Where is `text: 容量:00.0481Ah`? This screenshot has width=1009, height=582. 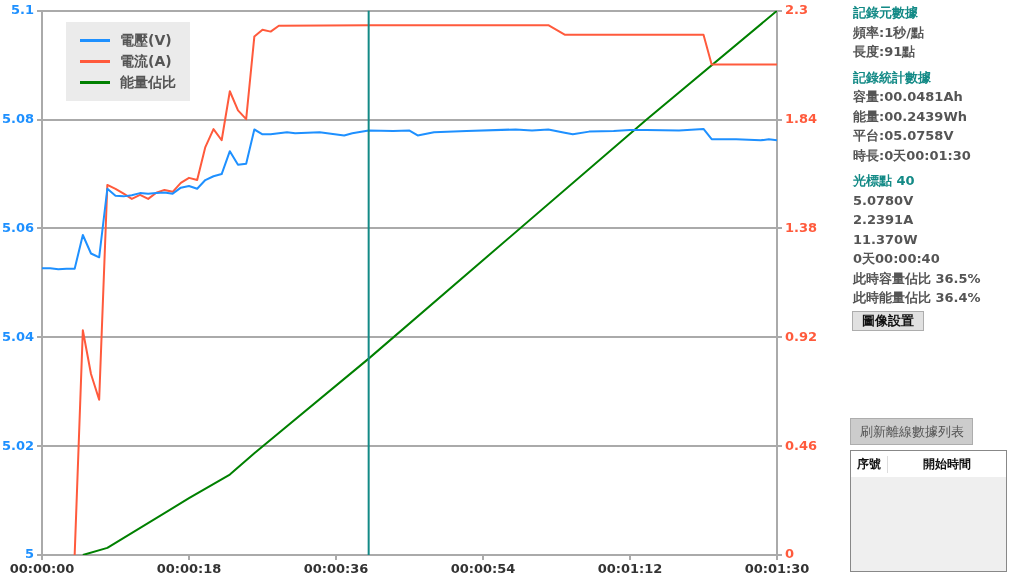
text: 容量:00.0481Ah is located at coordinates (908, 97).